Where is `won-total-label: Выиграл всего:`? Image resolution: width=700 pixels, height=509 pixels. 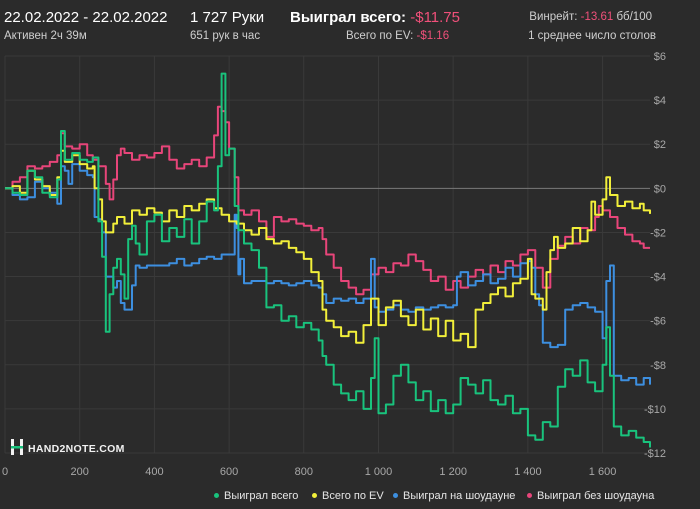
won-total-label: Выиграл всего: is located at coordinates (348, 17).